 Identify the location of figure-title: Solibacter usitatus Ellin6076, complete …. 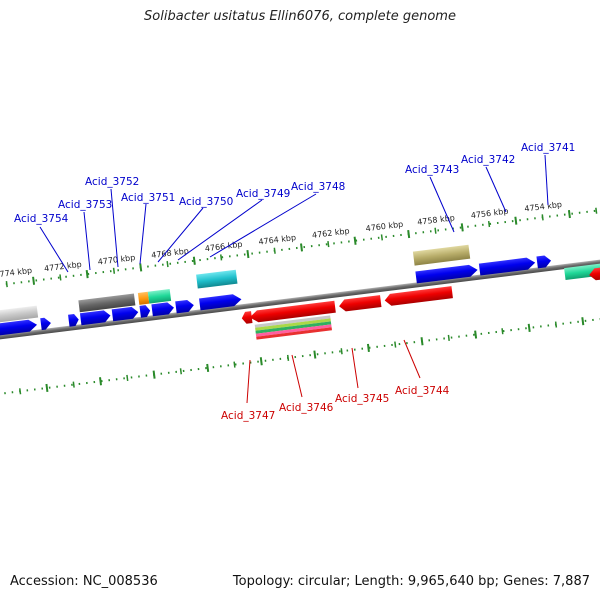
(300, 16).